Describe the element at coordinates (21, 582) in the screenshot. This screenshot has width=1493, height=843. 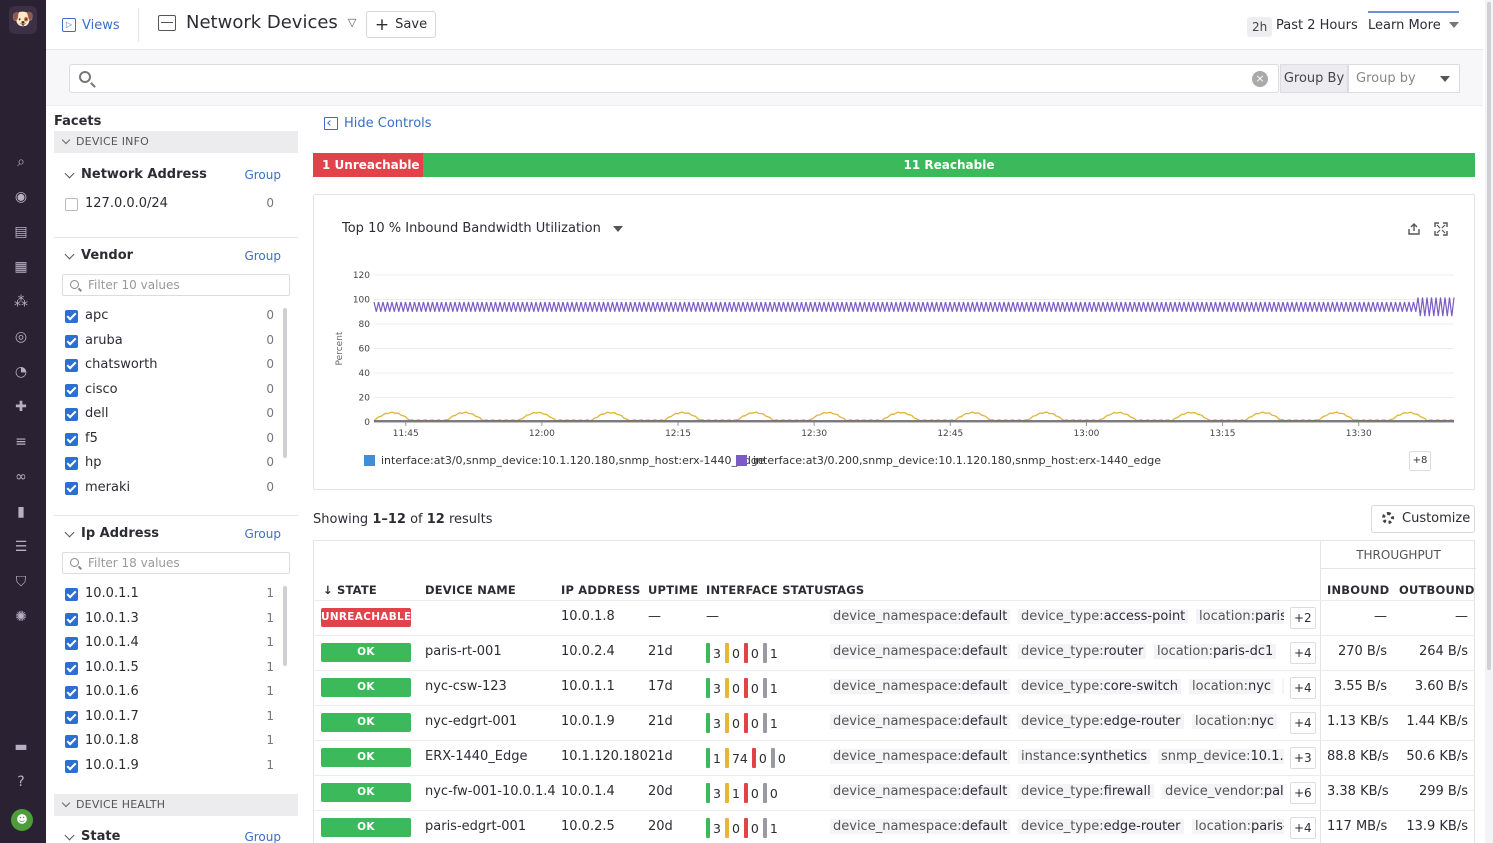
I see `security-icon: ⛉` at that location.